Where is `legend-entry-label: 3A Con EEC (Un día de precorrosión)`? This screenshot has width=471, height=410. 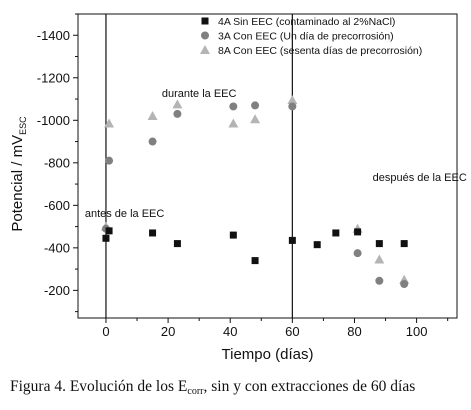
legend-entry-label: 3A Con EEC (Un día de precorrosión) is located at coordinates (306, 37).